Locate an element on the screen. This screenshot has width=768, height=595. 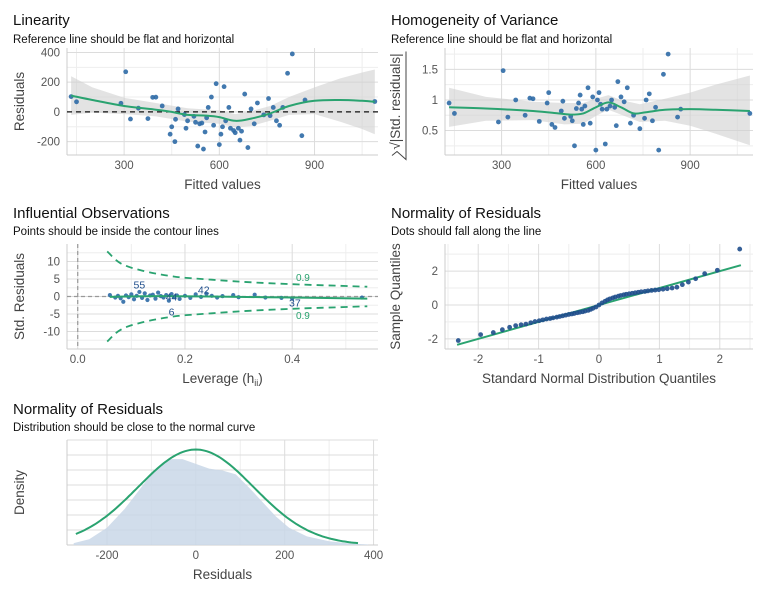
smooth-line is located at coordinates (238, 297).